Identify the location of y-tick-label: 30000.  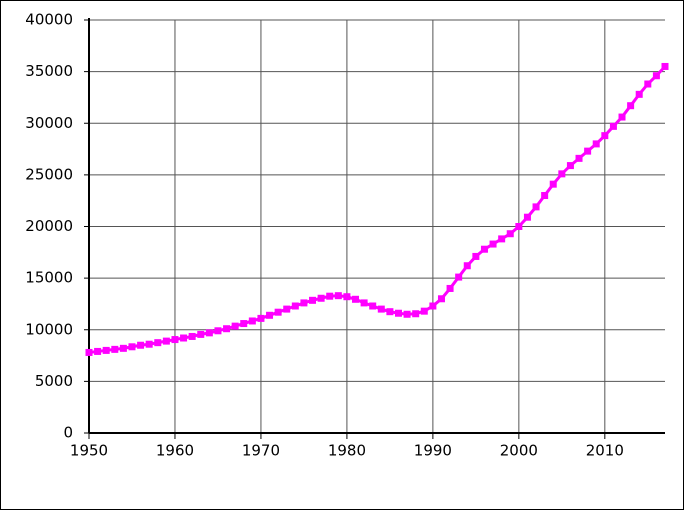
(49, 123).